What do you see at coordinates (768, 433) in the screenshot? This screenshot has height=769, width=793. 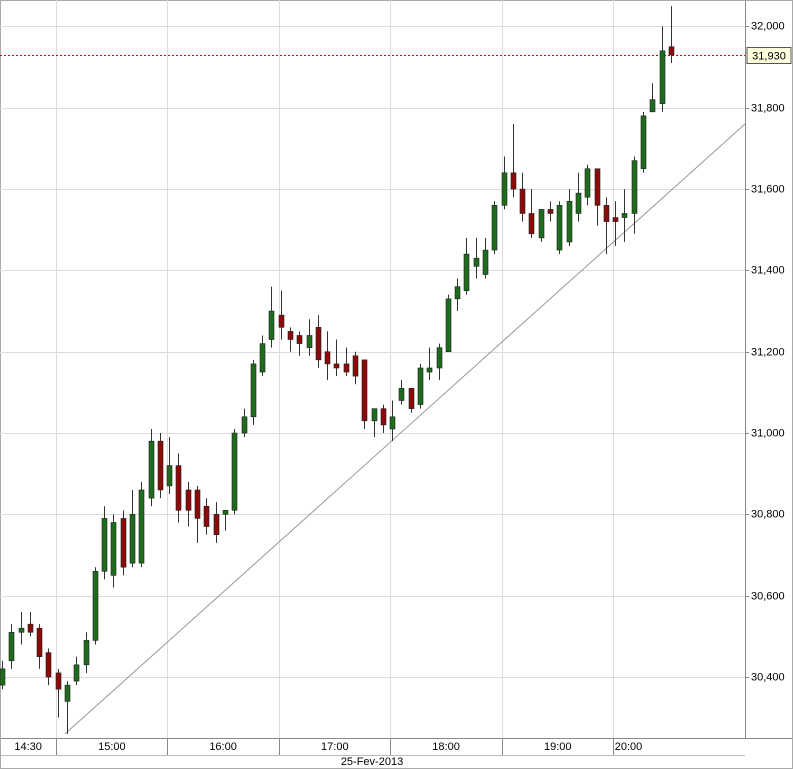 I see `y-tick-label: 31,000` at bounding box center [768, 433].